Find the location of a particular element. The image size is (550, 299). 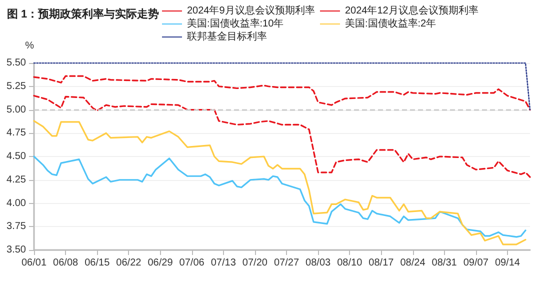

y-axis-title: % is located at coordinates (29, 46).